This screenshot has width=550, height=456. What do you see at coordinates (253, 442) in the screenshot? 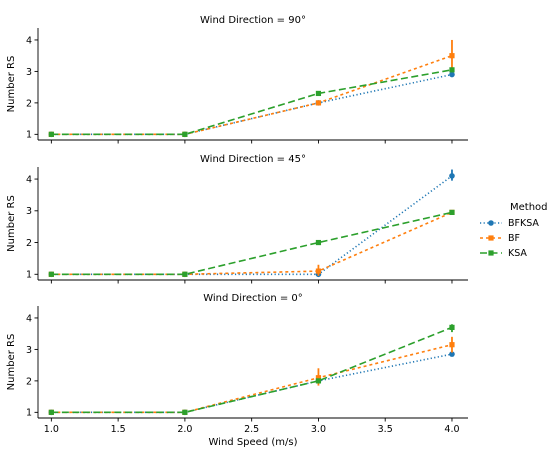
I see `x-axis-label: Wind Speed (m/s)` at bounding box center [253, 442].